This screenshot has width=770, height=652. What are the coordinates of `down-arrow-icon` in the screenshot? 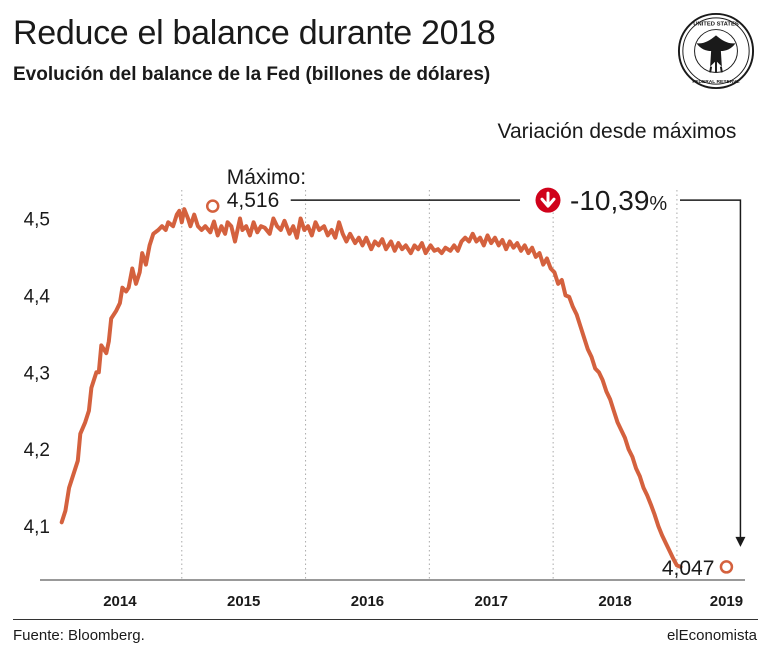 It's located at (548, 199).